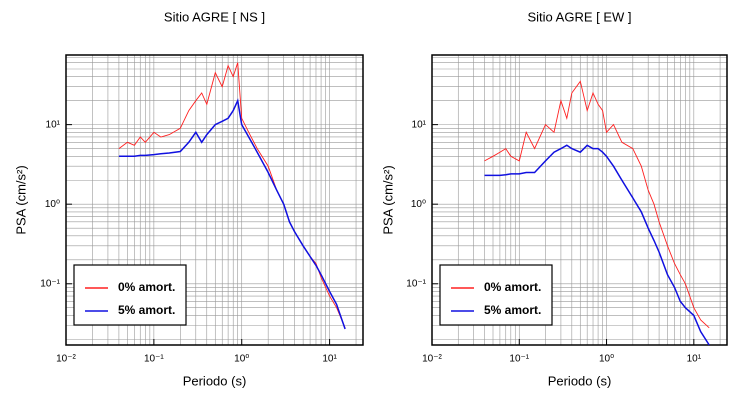 This screenshot has height=400, width=730. I want to click on chart-title: Sitio AGRE [ NS ], so click(214, 16).